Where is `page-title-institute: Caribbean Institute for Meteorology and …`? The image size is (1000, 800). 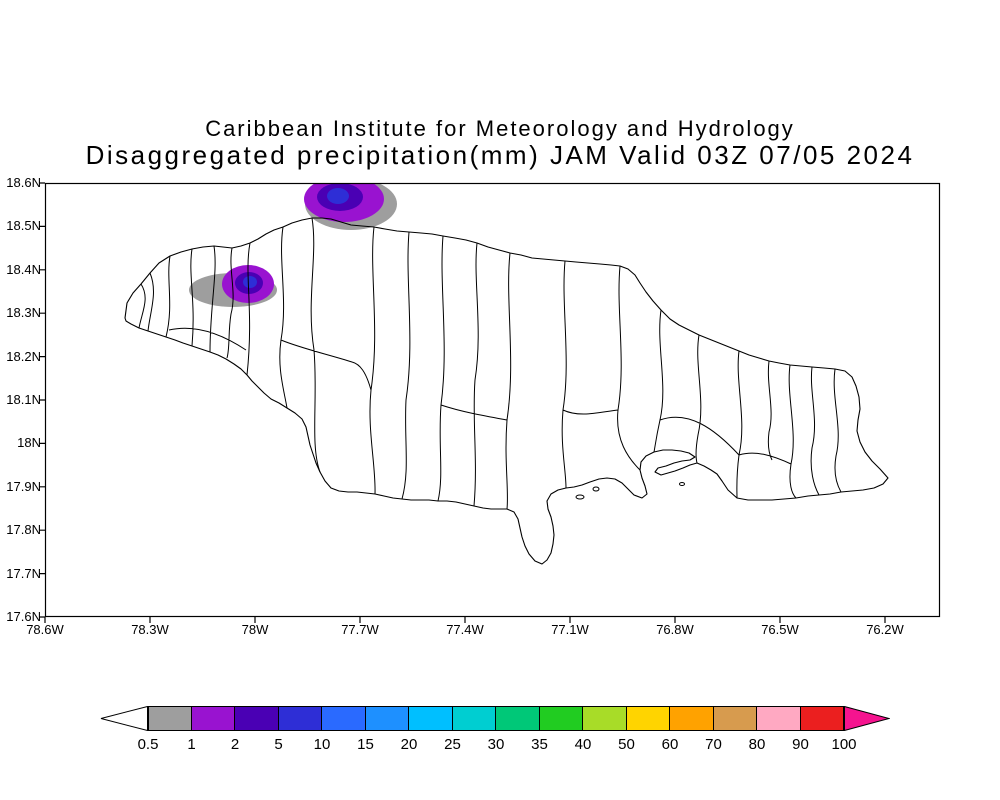 page-title-institute: Caribbean Institute for Meteorology and … is located at coordinates (500, 128).